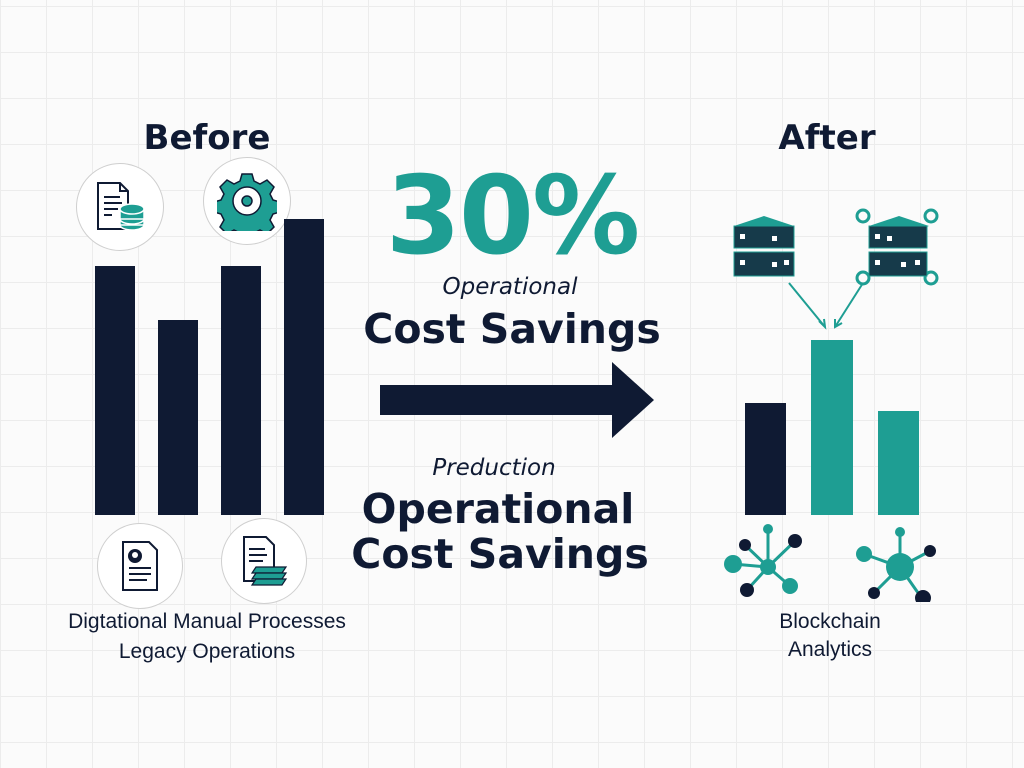  Describe the element at coordinates (513, 216) in the screenshot. I see `percent-value: 30%` at that location.